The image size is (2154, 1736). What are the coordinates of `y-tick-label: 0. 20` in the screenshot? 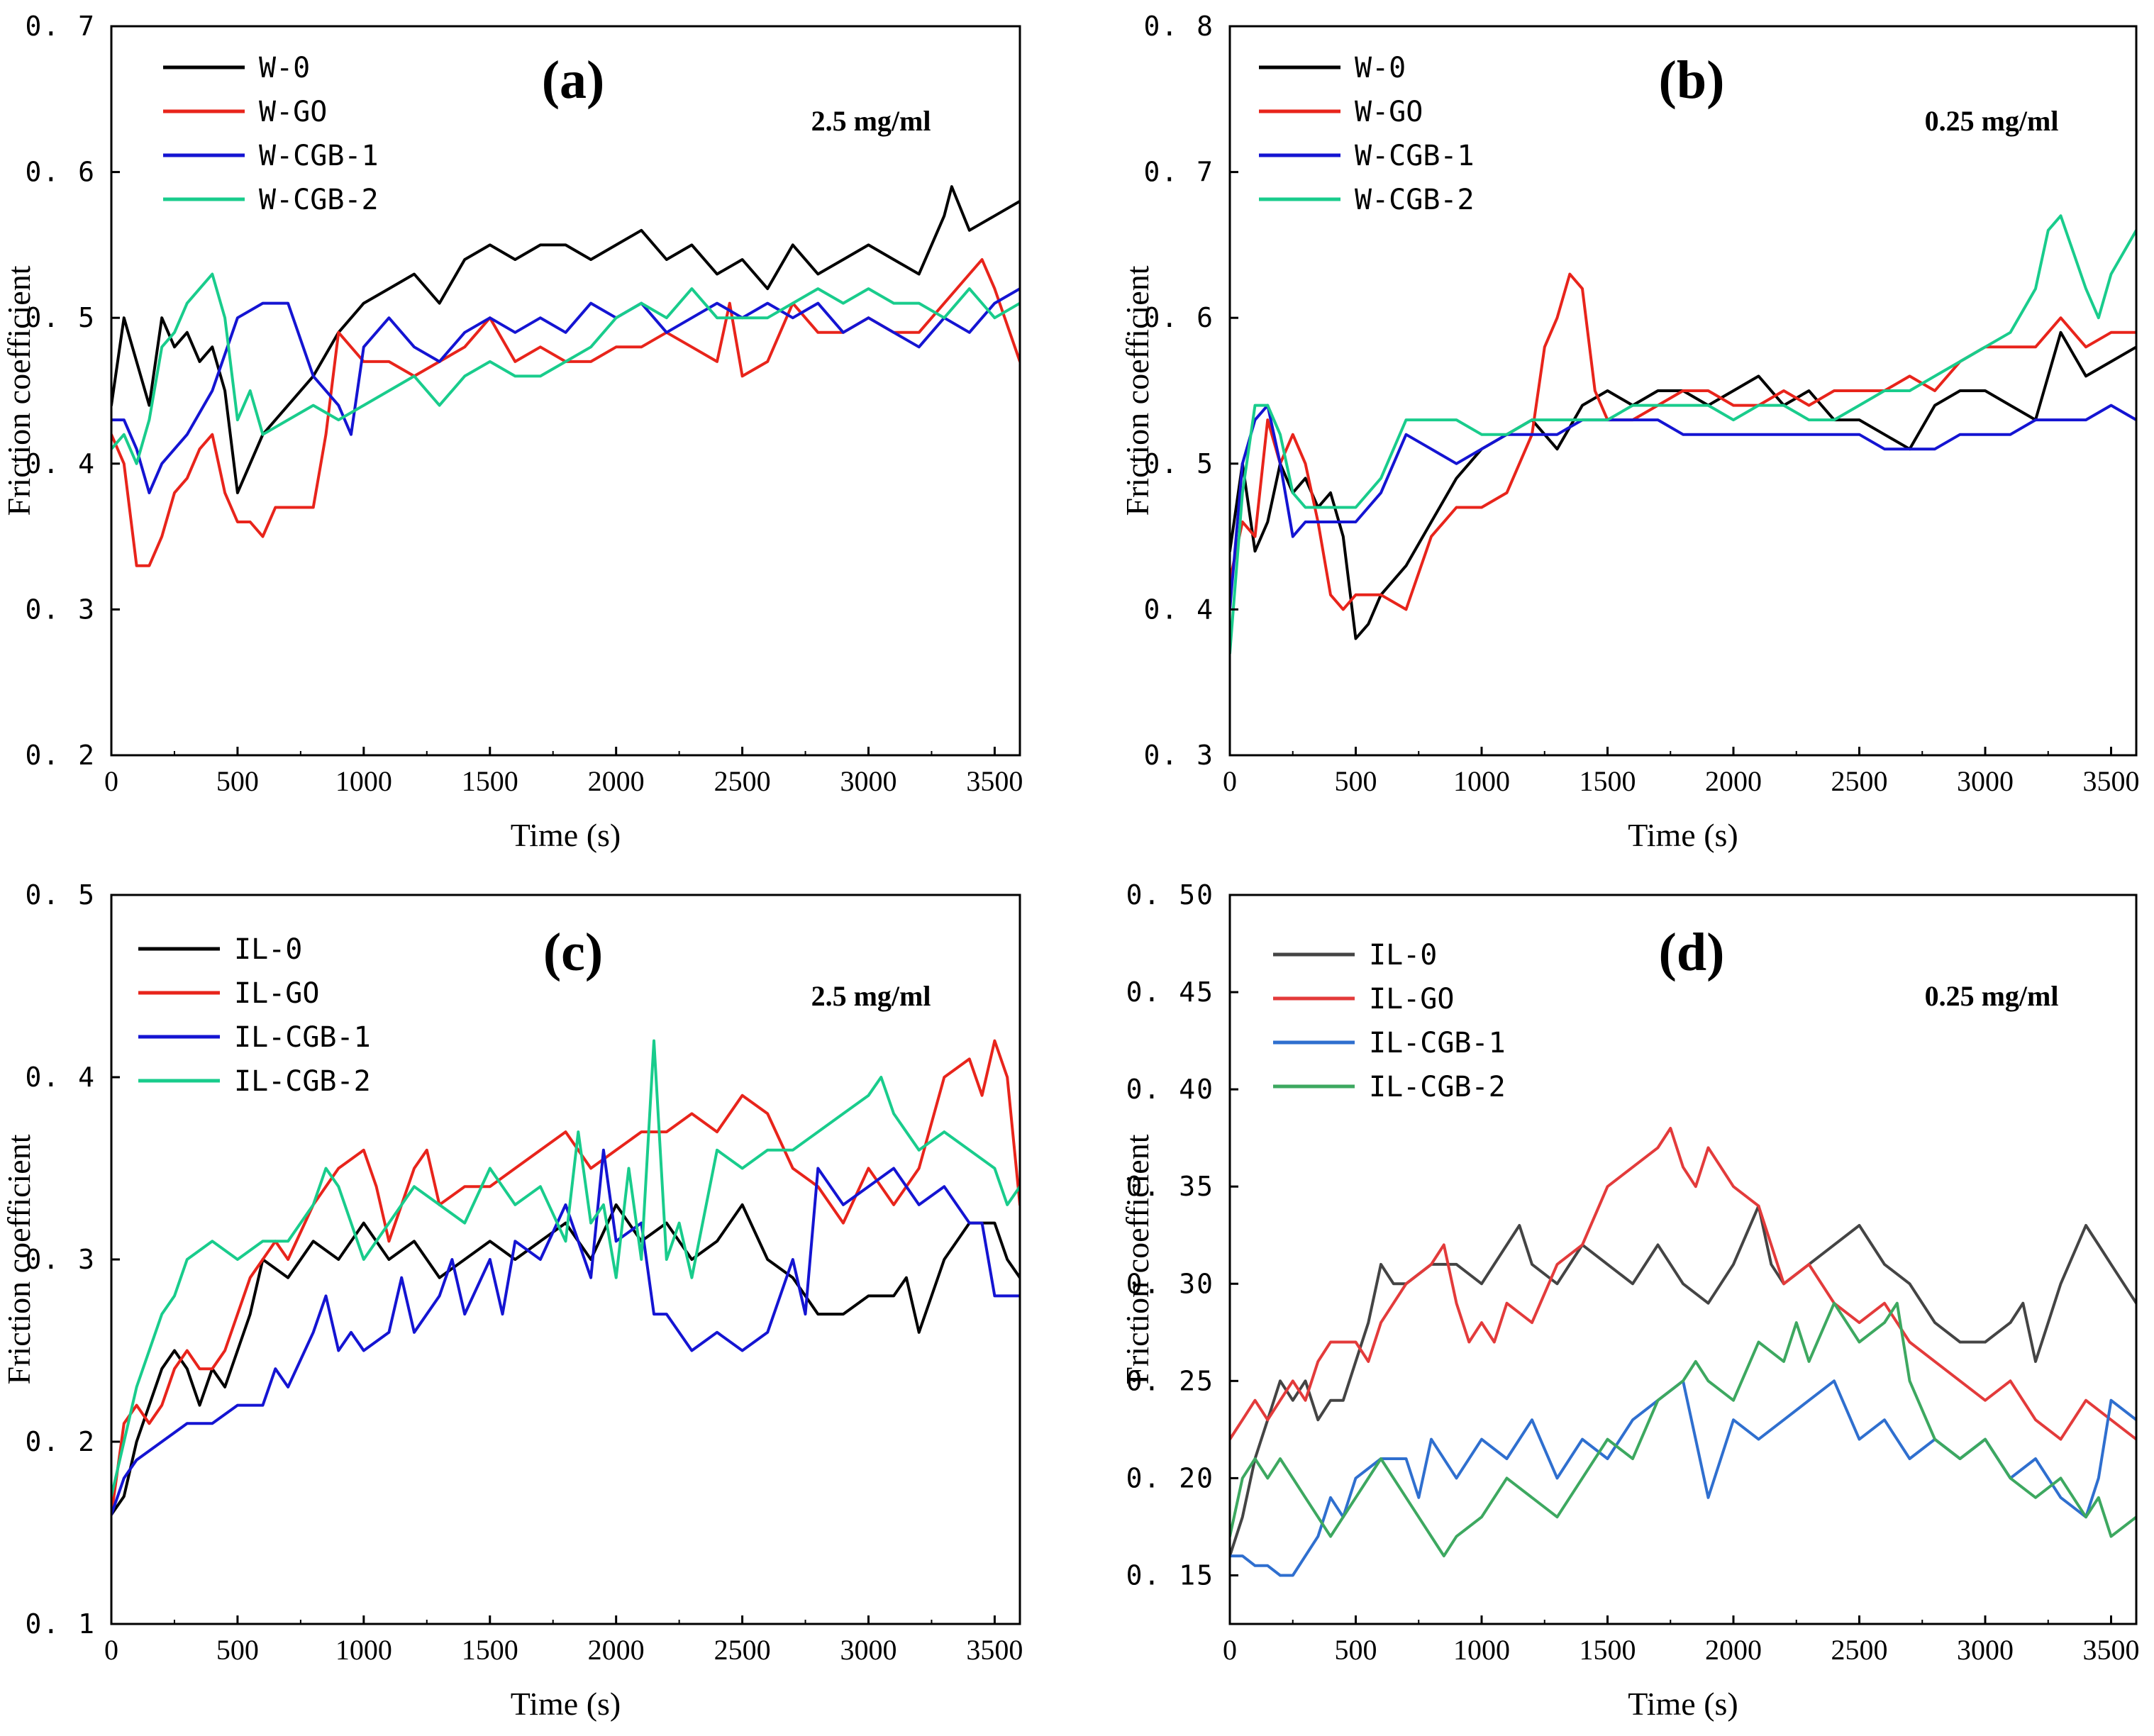 It's located at (1170, 1477).